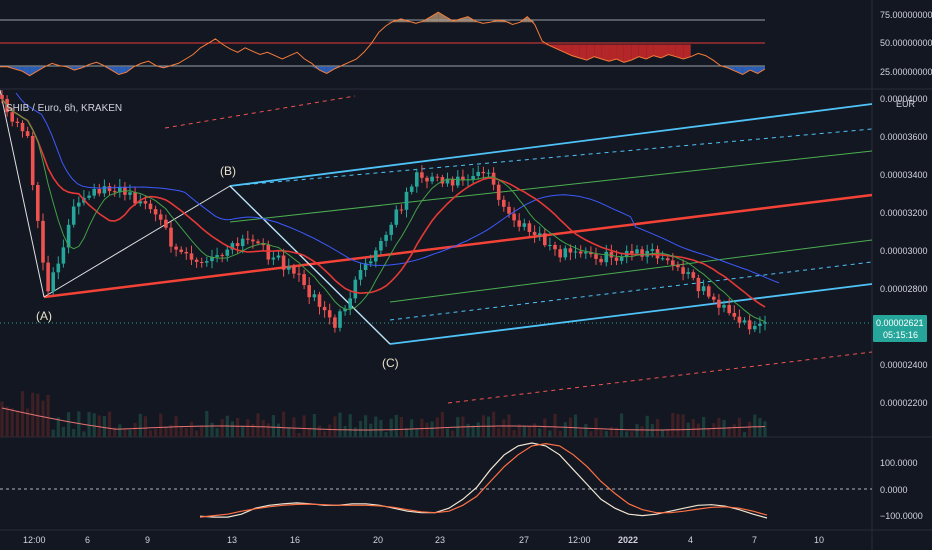 This screenshot has height=550, width=932. Describe the element at coordinates (598, 51) in the screenshot. I see `rsi-bearish-fill` at that location.